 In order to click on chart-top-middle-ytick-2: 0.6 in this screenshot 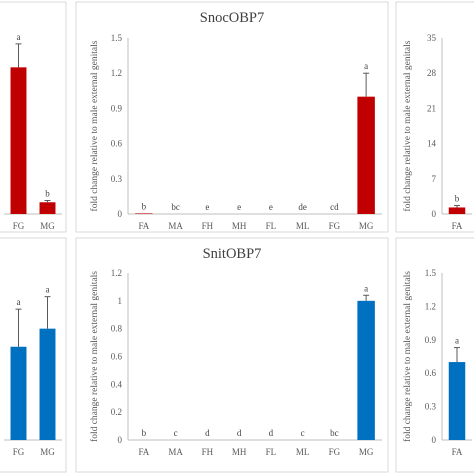, I will do `click(117, 144)`.